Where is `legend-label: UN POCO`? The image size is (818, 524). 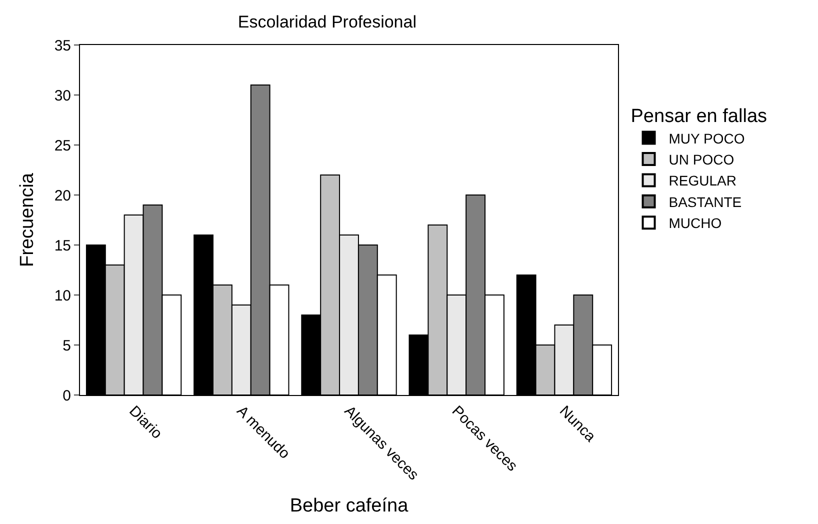
legend-label: UN POCO is located at coordinates (701, 159).